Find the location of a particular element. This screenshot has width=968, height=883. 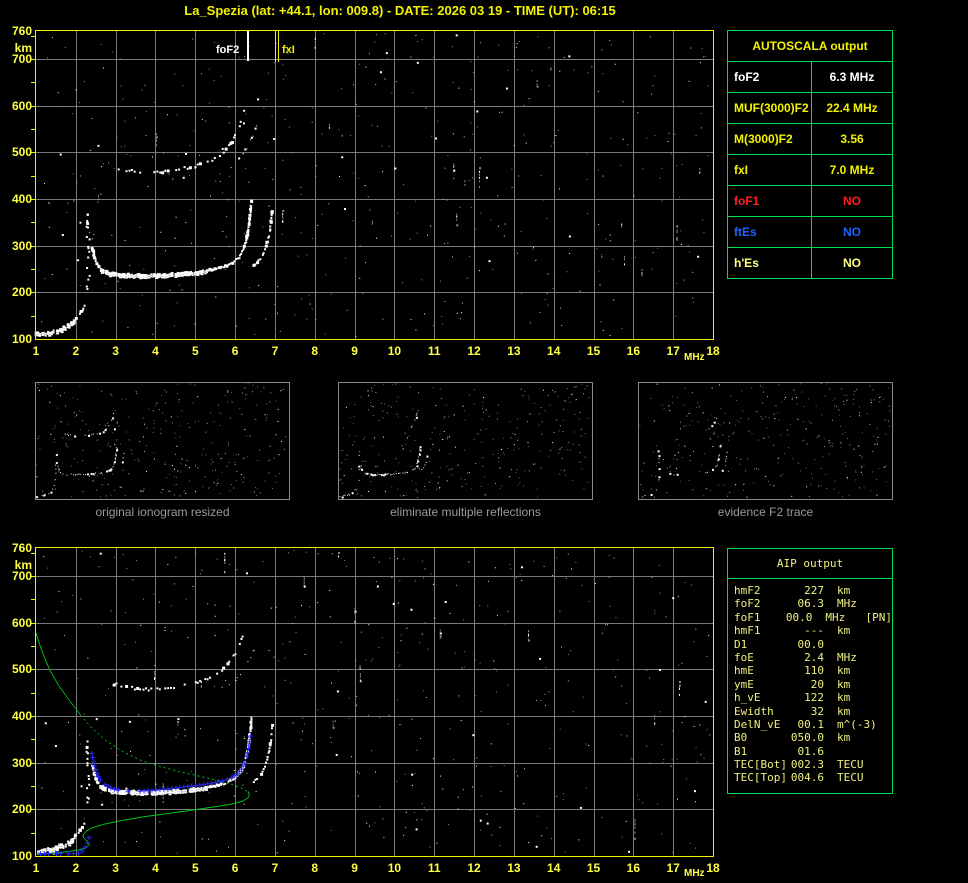

aip-row-label: foF2 is located at coordinates (747, 604).